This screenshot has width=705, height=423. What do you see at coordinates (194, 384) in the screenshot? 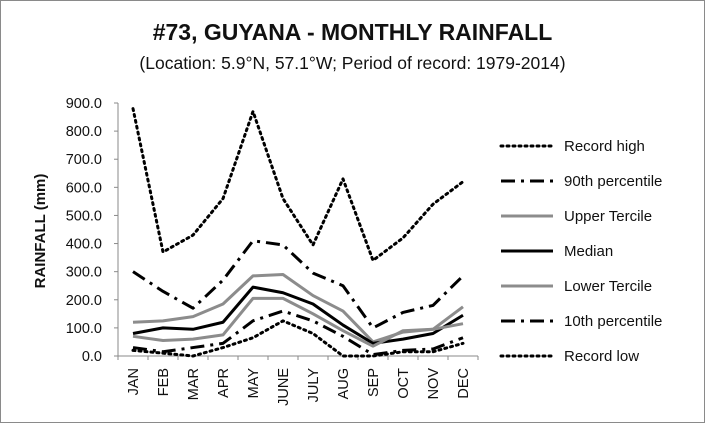
I see `x-tick-label: MAR` at bounding box center [194, 384].